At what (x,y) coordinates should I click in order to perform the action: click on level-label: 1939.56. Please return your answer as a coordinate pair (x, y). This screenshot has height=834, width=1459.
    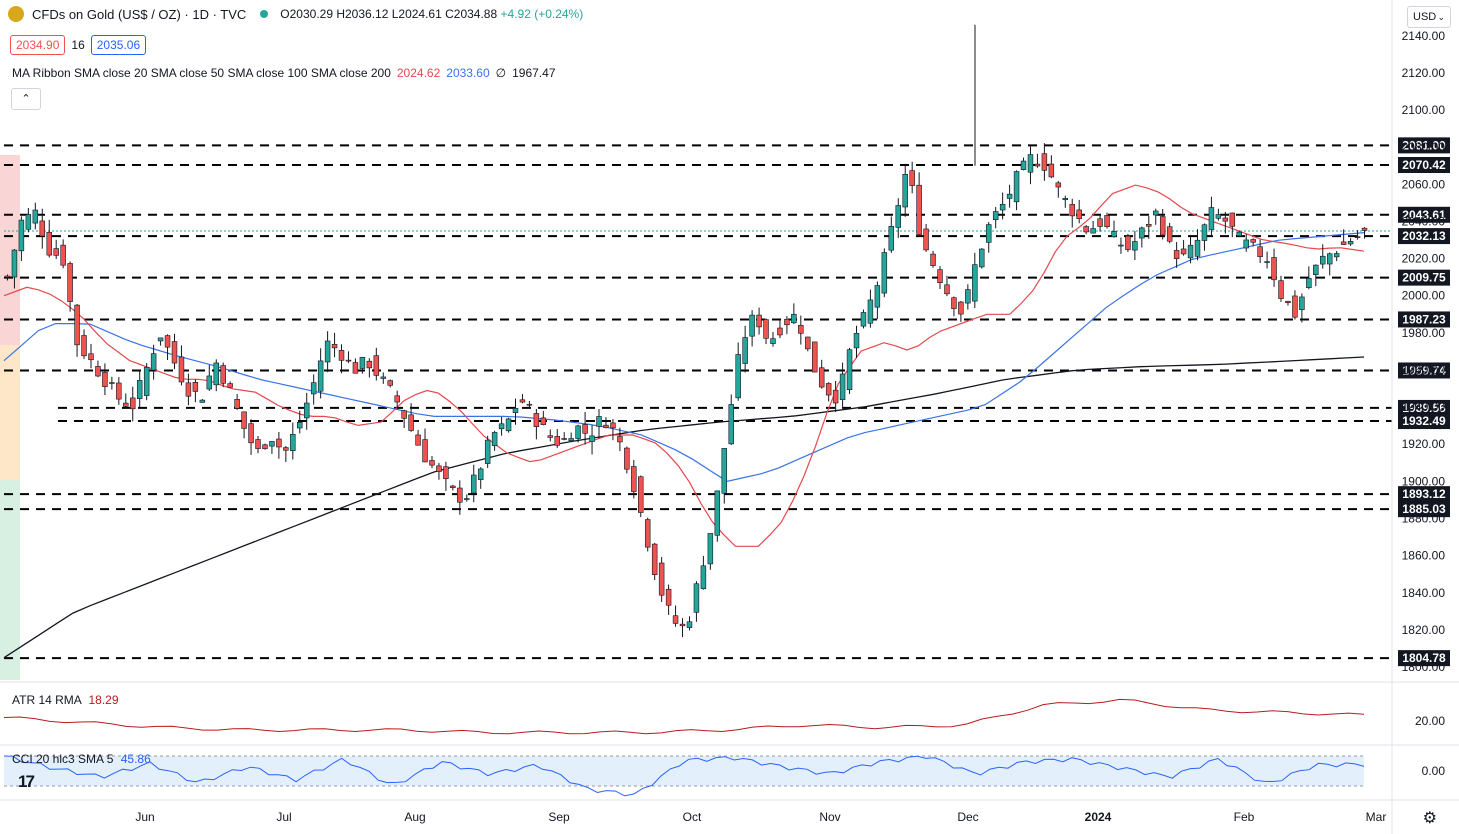
    Looking at the image, I should click on (1424, 408).